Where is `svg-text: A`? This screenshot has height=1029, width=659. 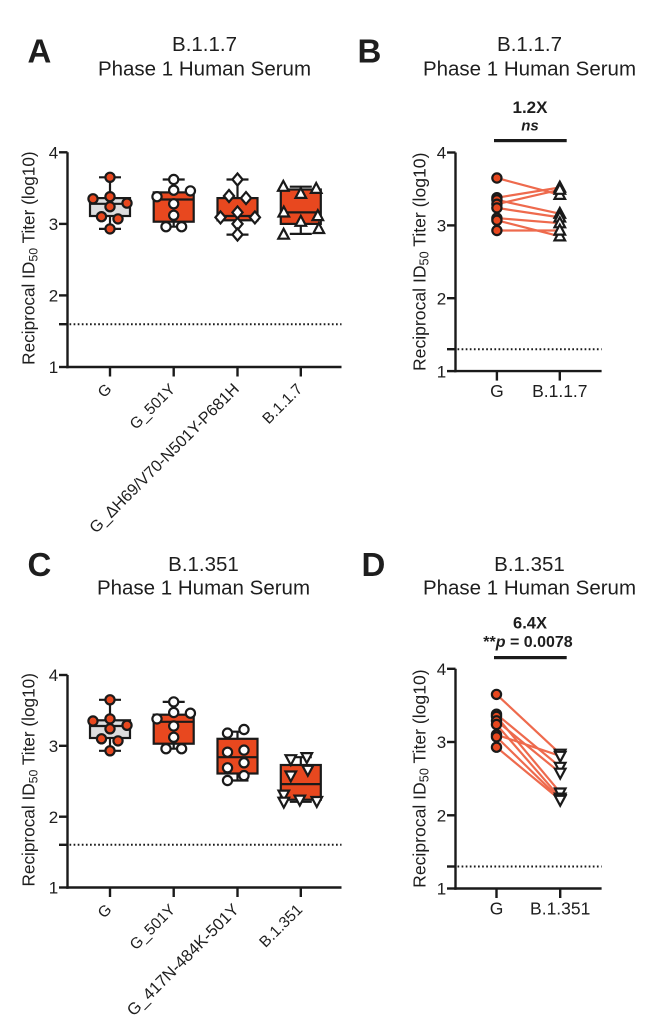 svg-text: A is located at coordinates (40, 51).